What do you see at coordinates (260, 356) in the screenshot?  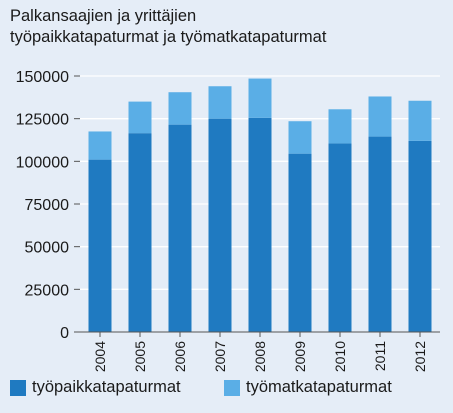 I see `x-tick-label: 2008` at bounding box center [260, 356].